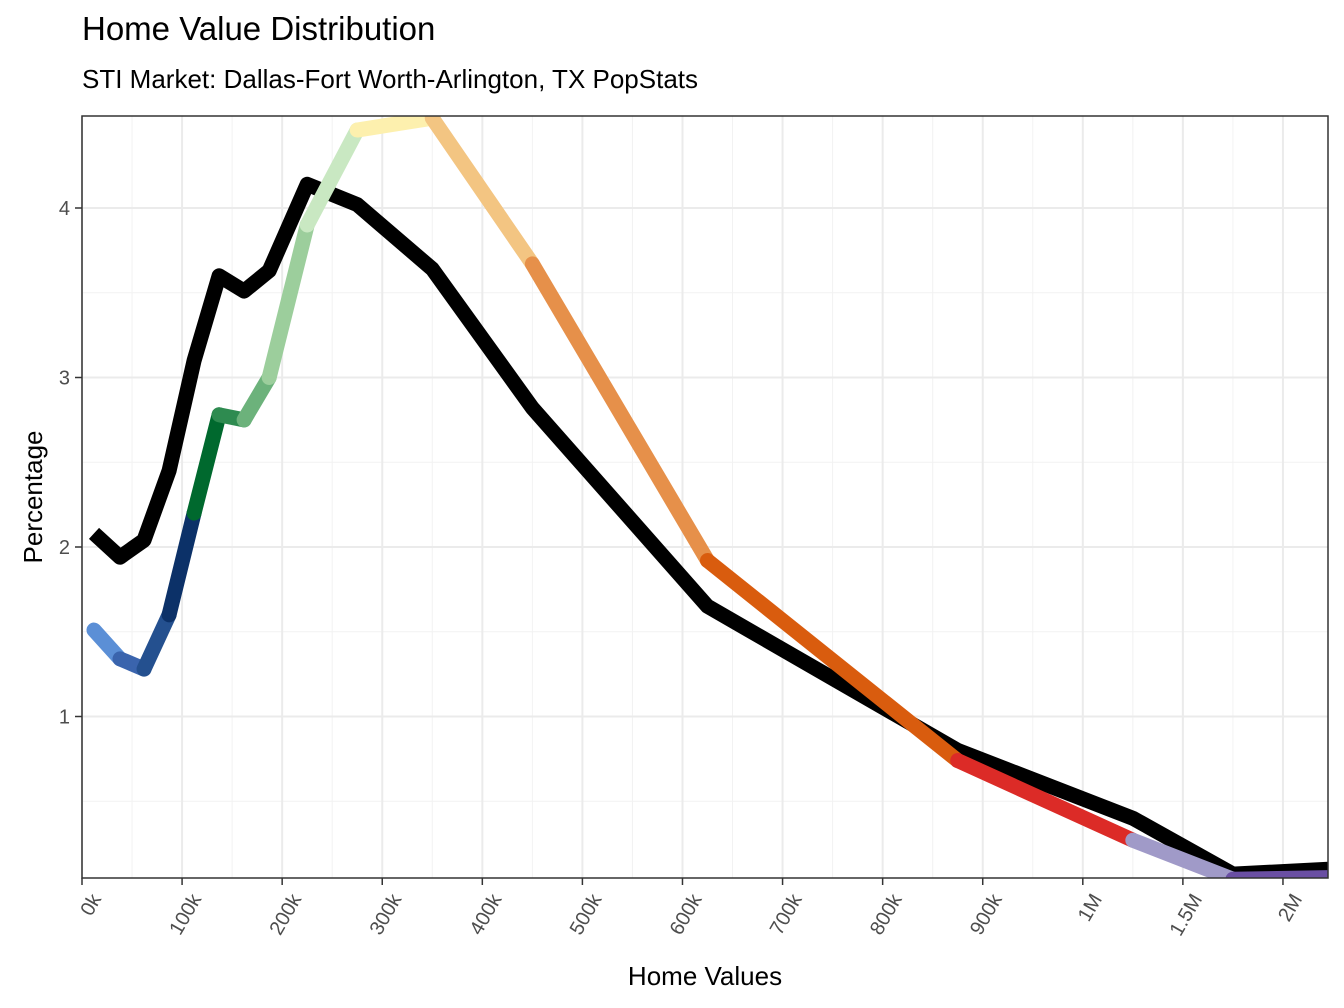 This screenshot has width=1344, height=1008. What do you see at coordinates (286, 913) in the screenshot?
I see `x-tick-label: 200k` at bounding box center [286, 913].